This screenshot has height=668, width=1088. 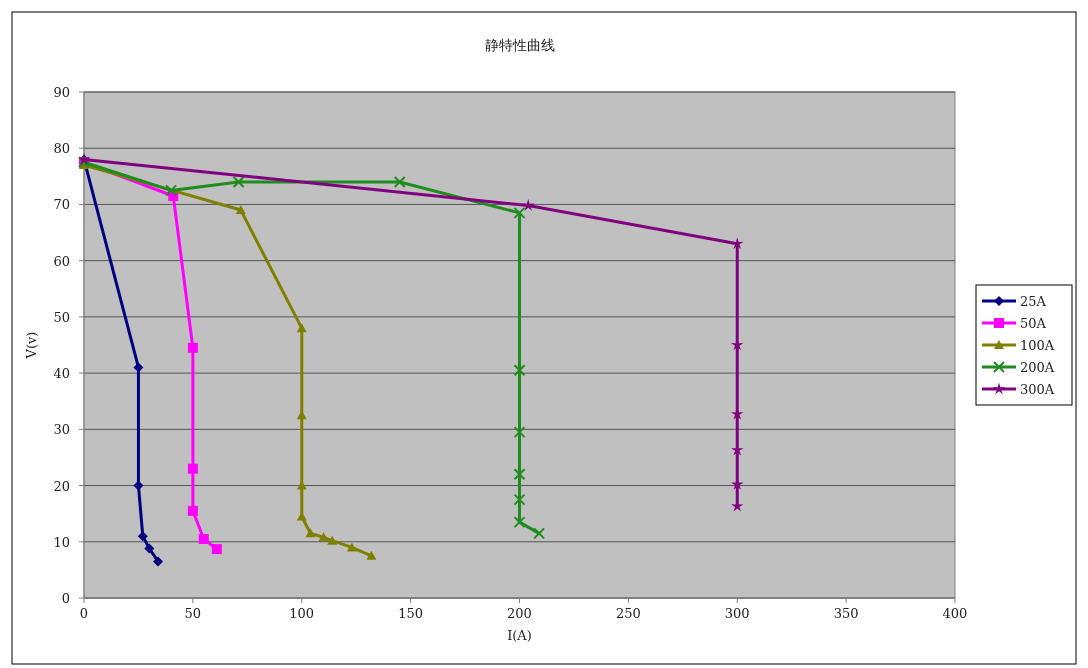 What do you see at coordinates (1037, 389) in the screenshot?
I see `legend-label: 300A` at bounding box center [1037, 389].